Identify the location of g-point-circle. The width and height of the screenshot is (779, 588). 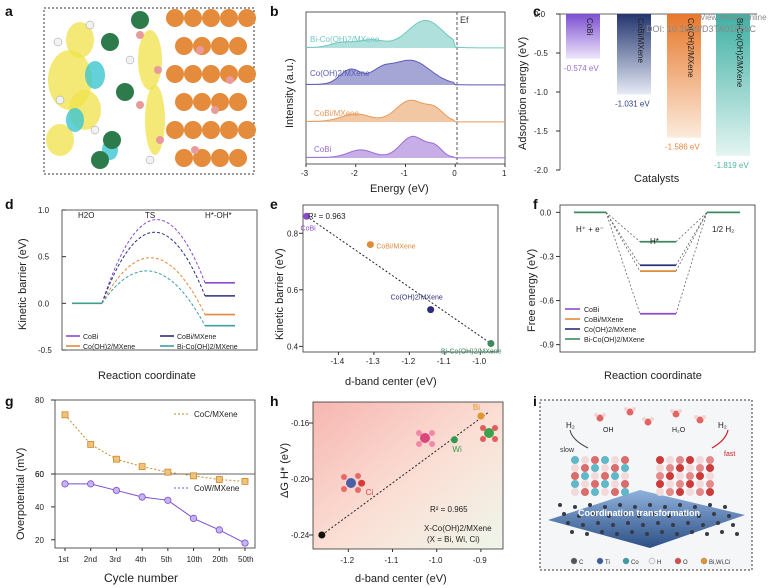
(245, 543).